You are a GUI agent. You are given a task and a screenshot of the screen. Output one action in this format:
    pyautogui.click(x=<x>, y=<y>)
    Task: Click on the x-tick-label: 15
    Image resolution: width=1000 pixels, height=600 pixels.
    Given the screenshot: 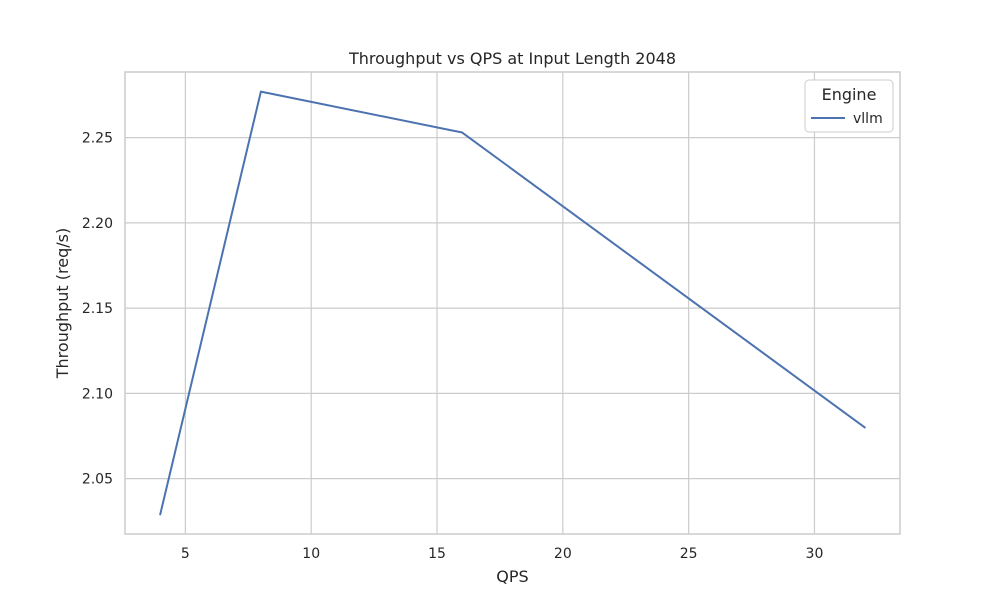 What is the action you would take?
    pyautogui.click(x=437, y=554)
    